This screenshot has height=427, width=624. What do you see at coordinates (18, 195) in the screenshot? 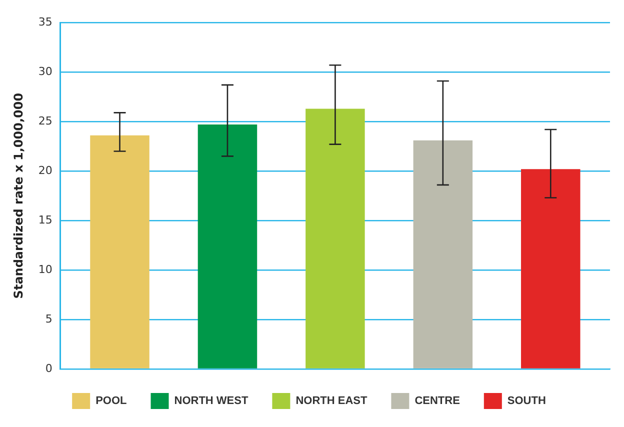
I see `y-axis-title: Standardized rate x 1,000,000` at bounding box center [18, 195].